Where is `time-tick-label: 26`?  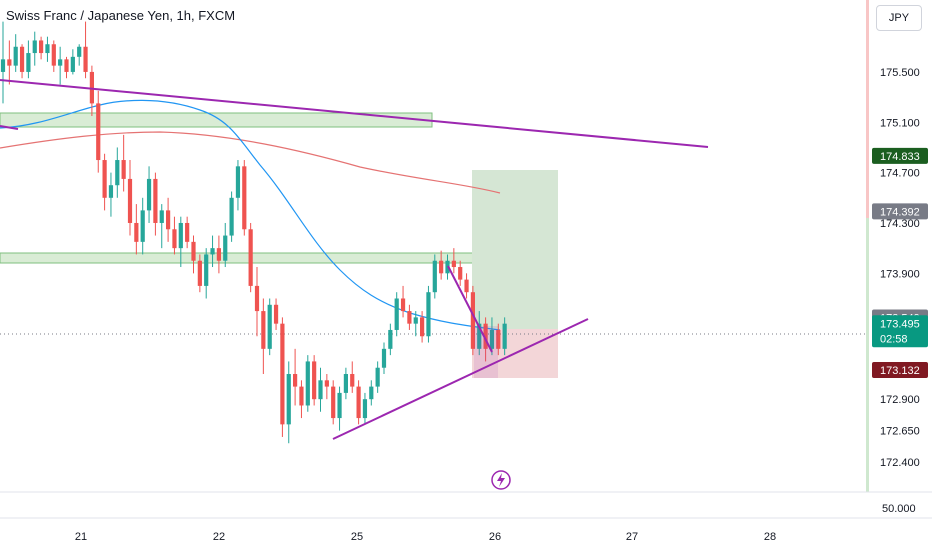 time-tick-label: 26 is located at coordinates (495, 537).